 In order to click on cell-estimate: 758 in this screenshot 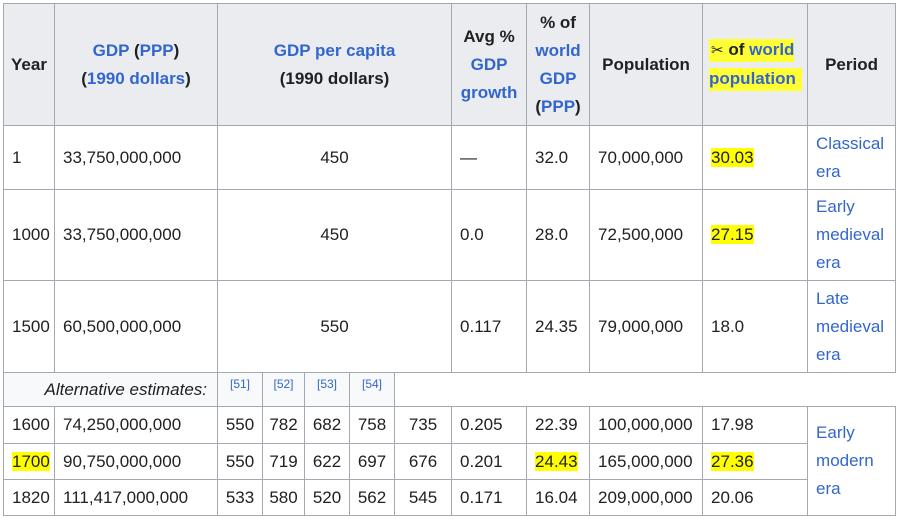, I will do `click(372, 425)`.